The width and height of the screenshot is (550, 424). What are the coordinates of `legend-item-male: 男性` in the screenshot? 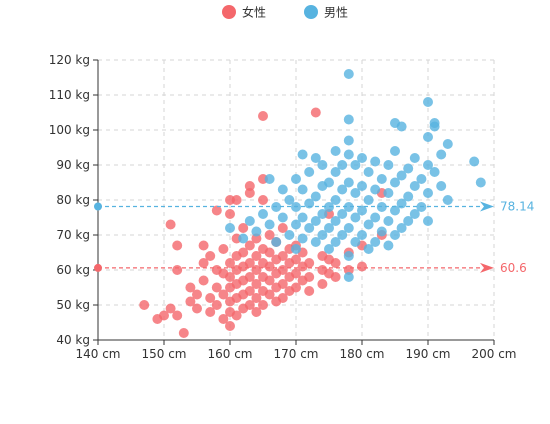 It's located at (326, 12).